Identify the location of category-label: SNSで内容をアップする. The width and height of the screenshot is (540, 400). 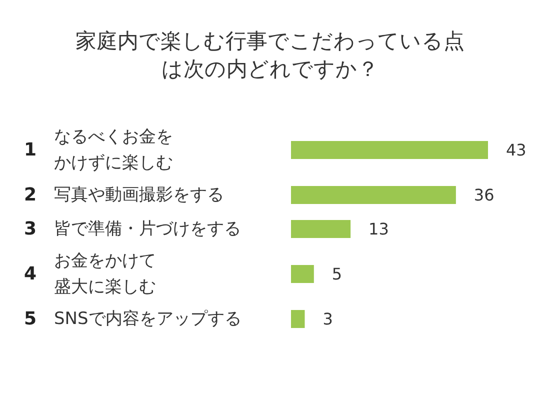
(148, 319).